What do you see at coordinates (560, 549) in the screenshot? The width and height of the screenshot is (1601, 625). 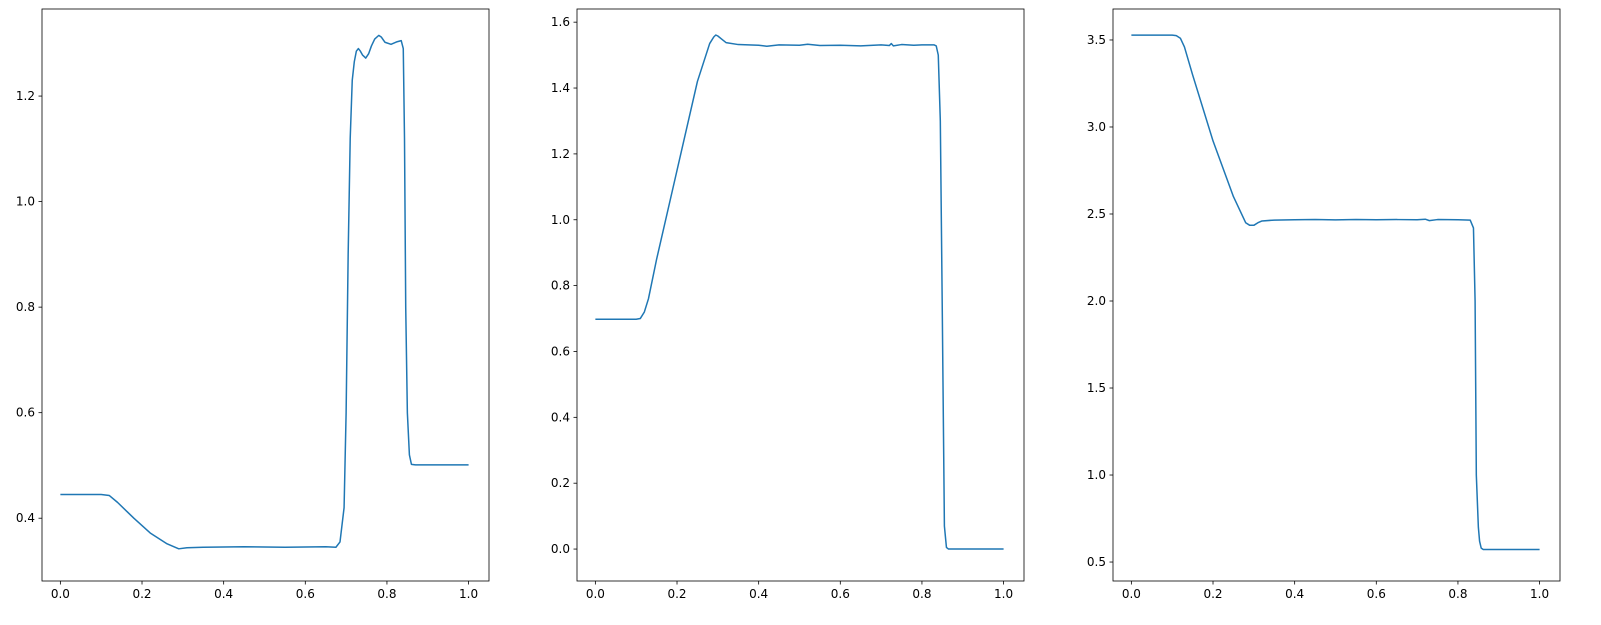 I see `y-tick-label: 0.0` at bounding box center [560, 549].